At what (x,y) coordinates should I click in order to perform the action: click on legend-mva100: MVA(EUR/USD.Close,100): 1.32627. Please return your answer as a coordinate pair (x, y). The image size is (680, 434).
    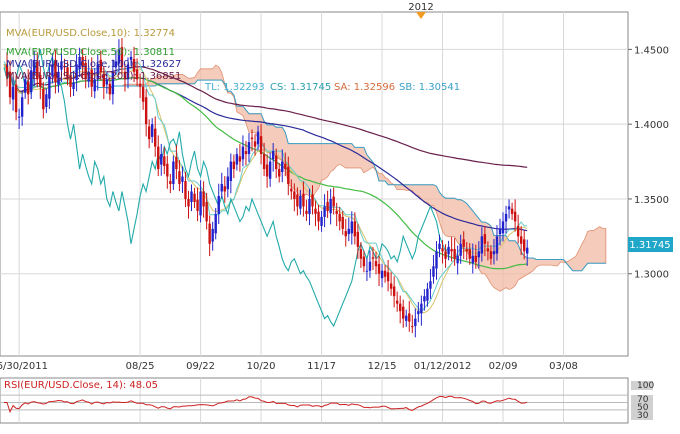
    Looking at the image, I should click on (93, 64).